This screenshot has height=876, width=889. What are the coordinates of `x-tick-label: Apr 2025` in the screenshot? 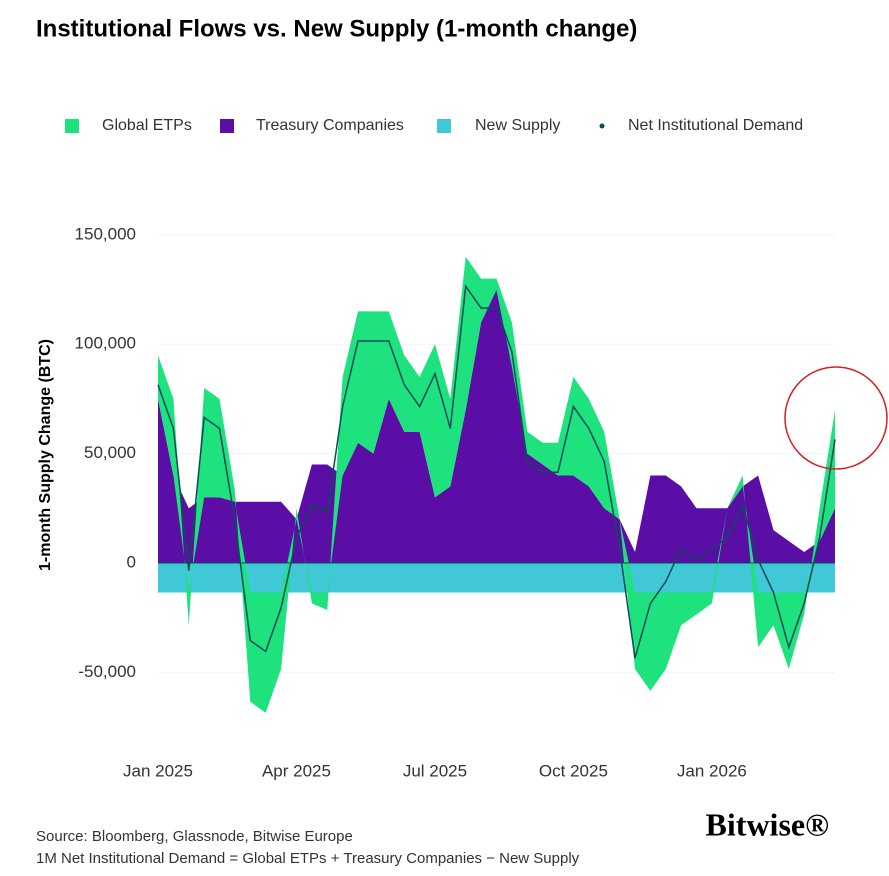 It's located at (296, 770).